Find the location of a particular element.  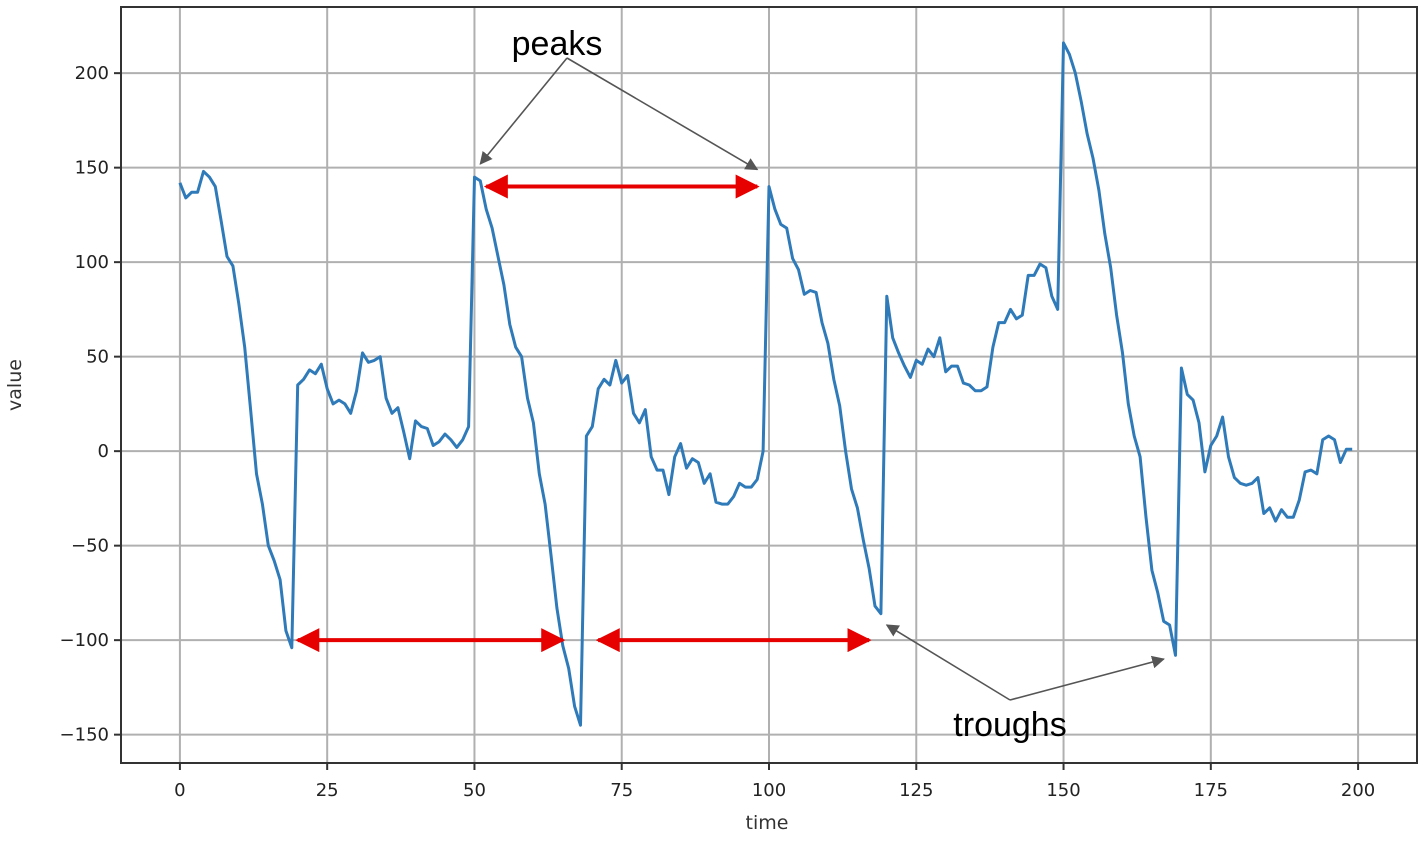

y-tick-label: 0 is located at coordinates (103, 451).